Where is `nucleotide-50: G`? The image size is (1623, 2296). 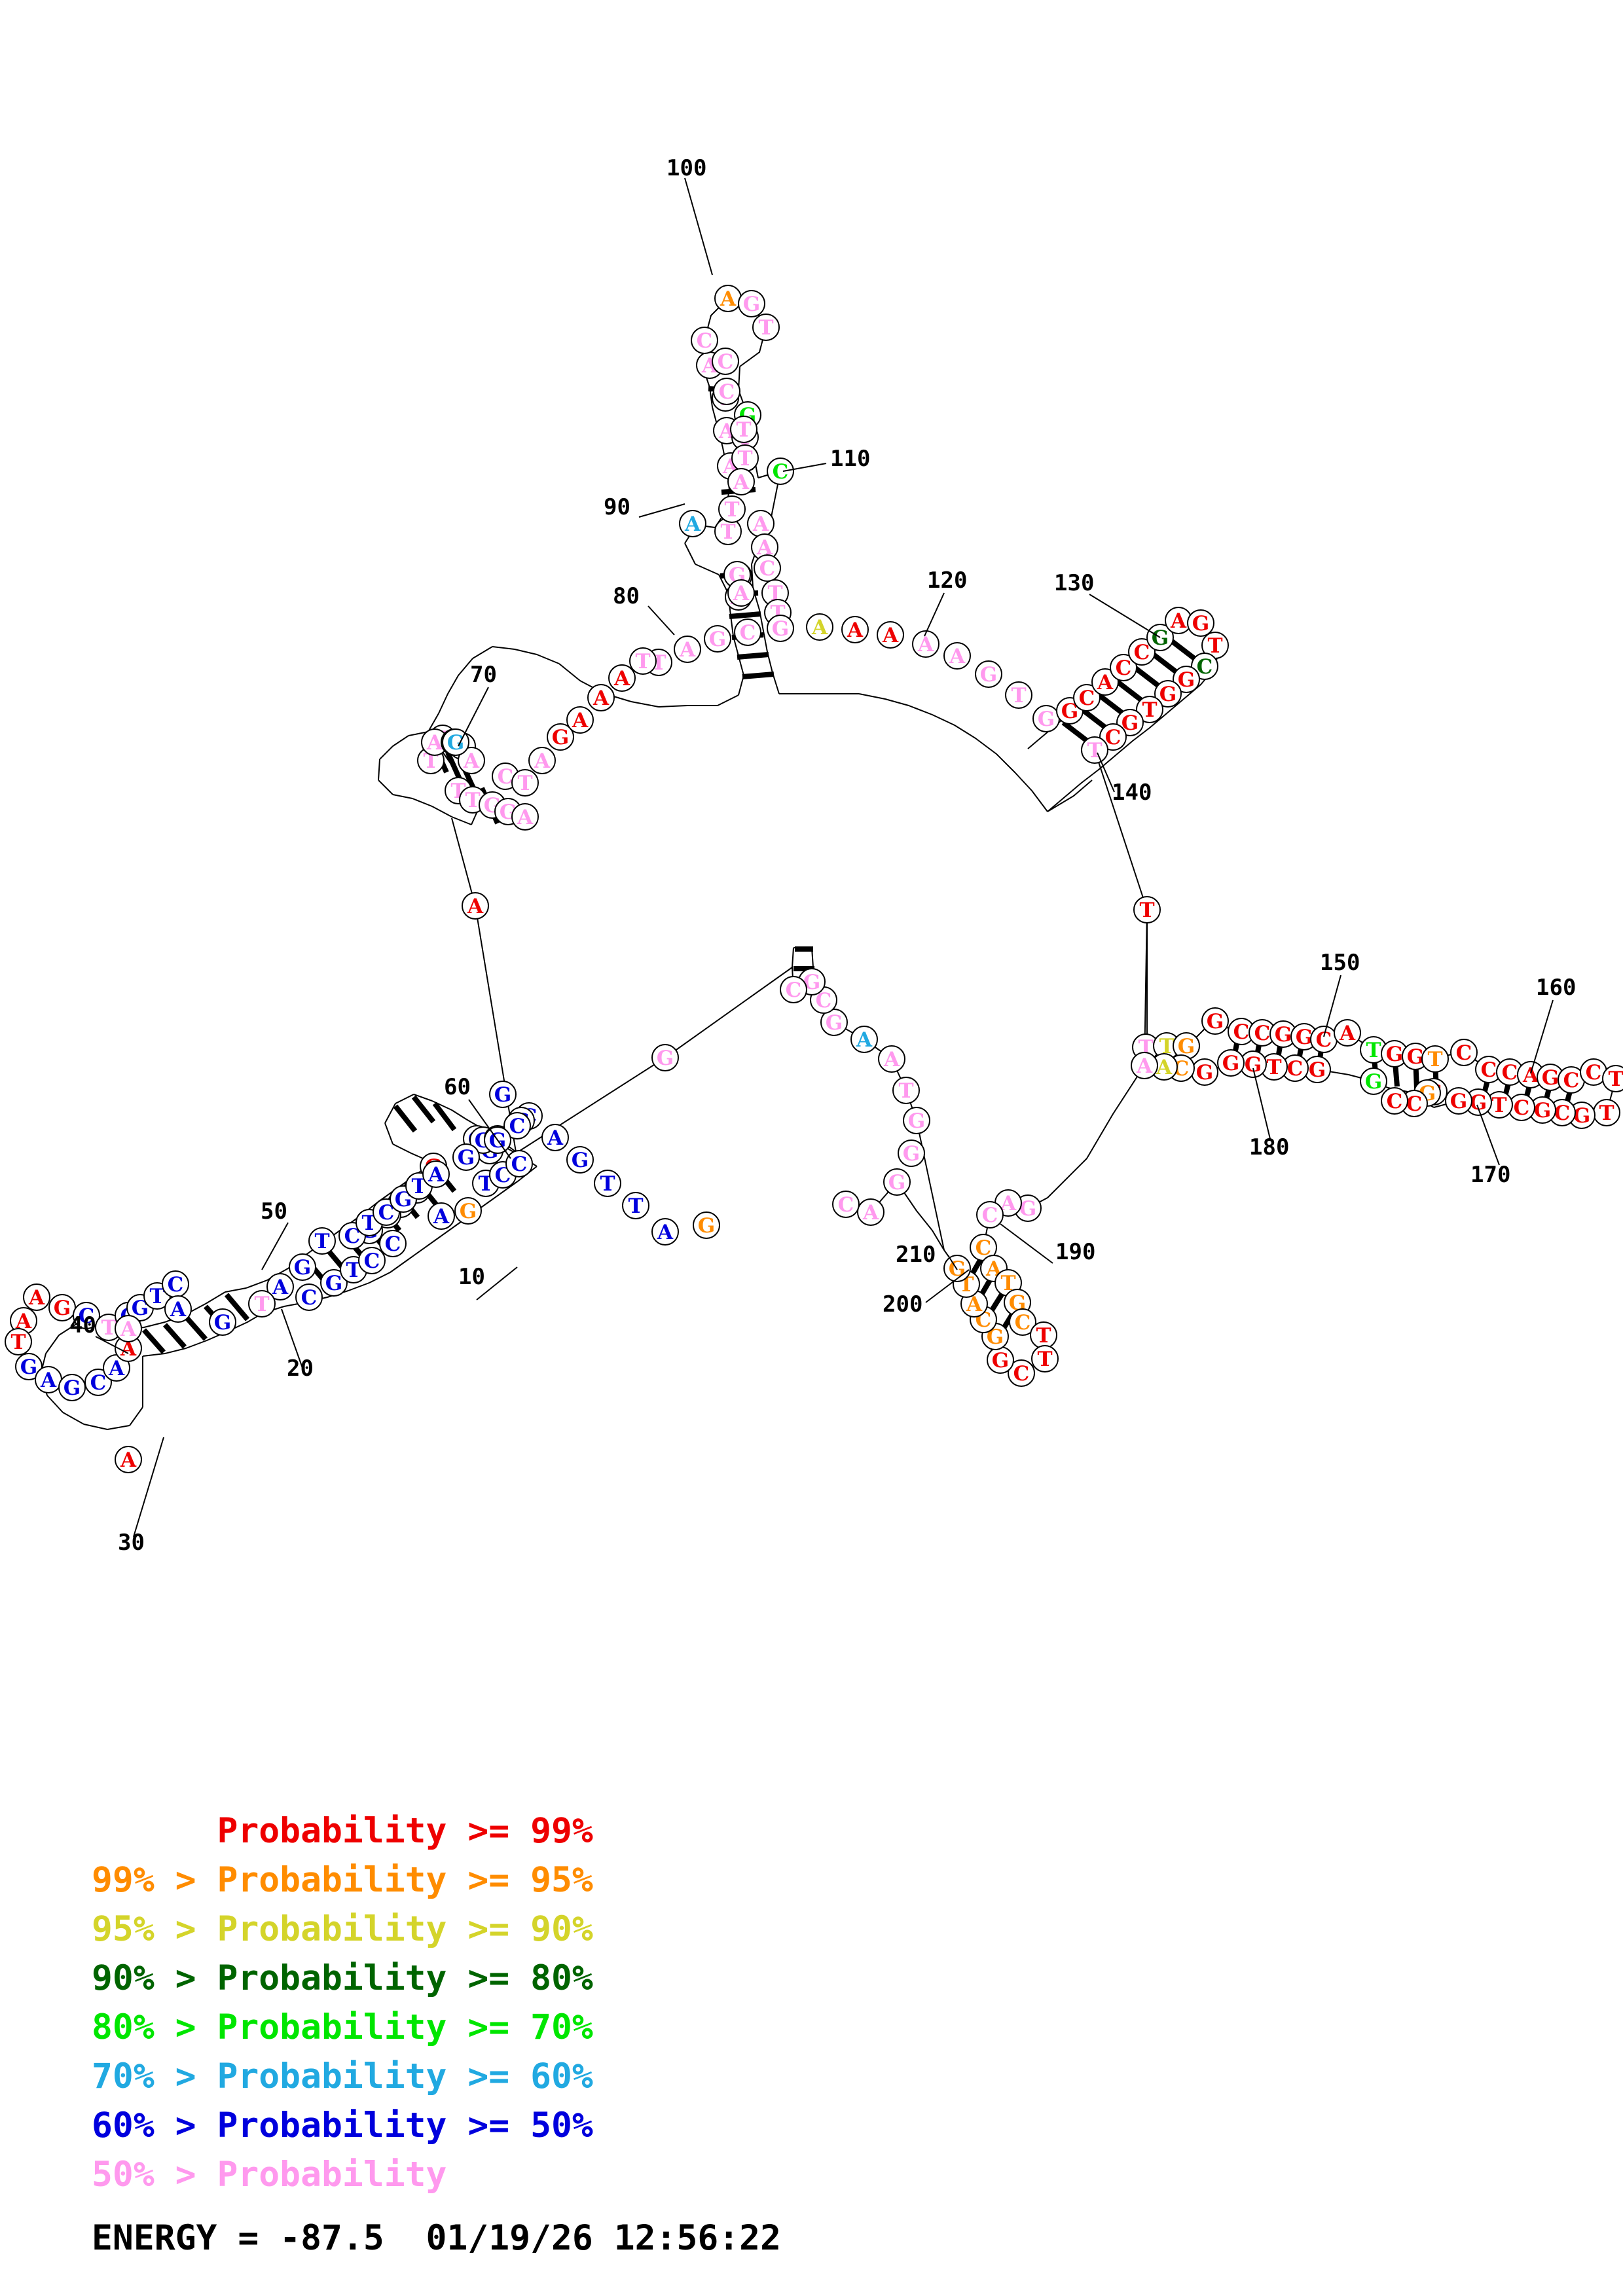
nucleotide-50: G is located at coordinates (302, 1267).